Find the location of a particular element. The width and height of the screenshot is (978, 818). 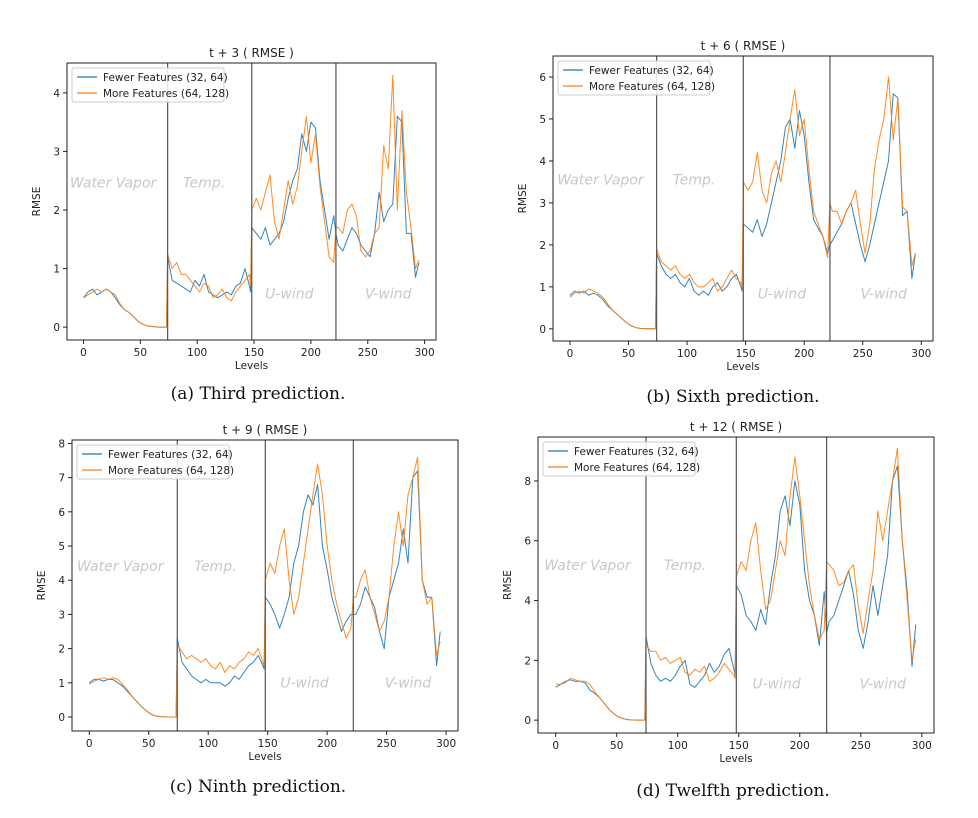

caption-d: (d) Twelfth prediction. is located at coordinates (733, 791).